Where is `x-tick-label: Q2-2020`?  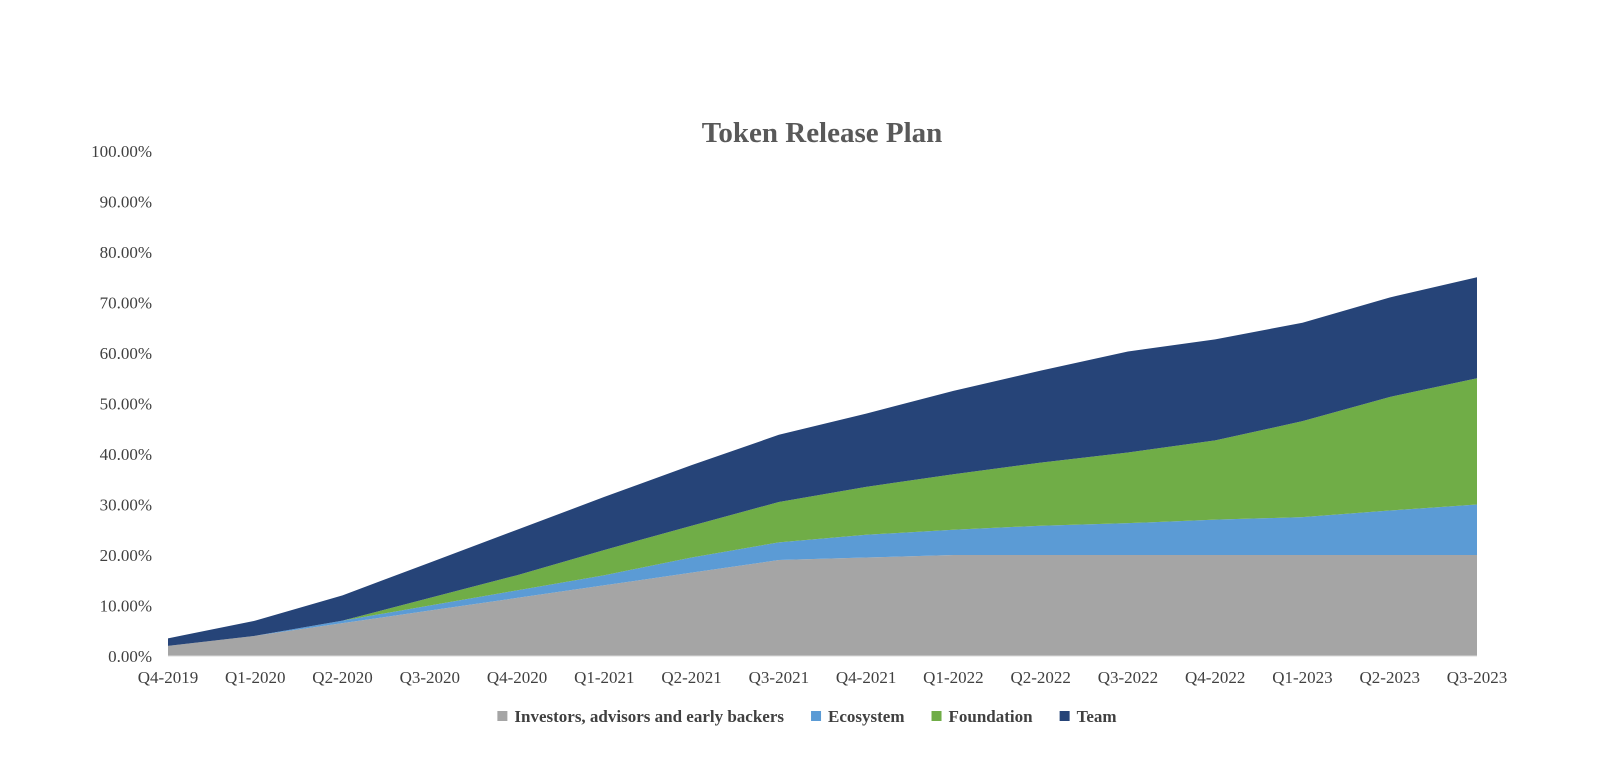 x-tick-label: Q2-2020 is located at coordinates (342, 677).